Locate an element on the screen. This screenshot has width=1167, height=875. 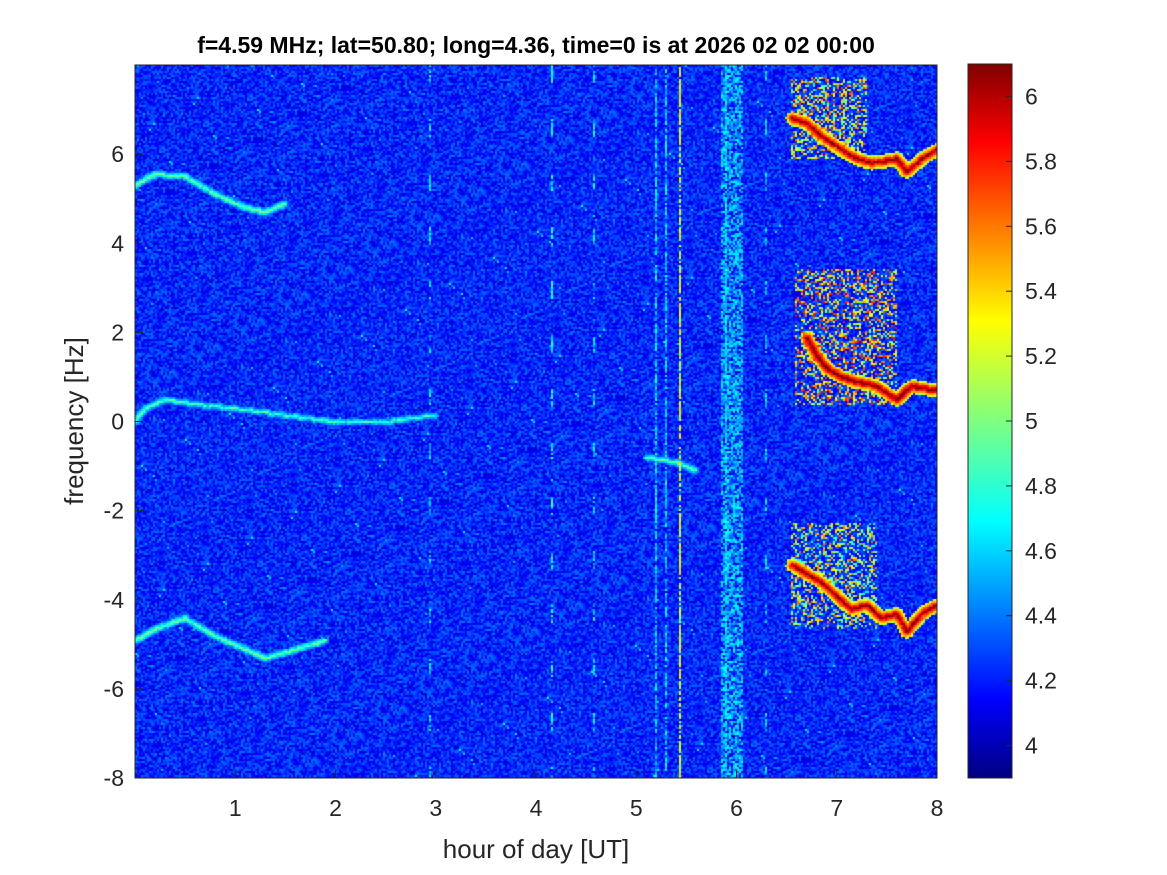
y-tick-label: -8 is located at coordinates (114, 778).